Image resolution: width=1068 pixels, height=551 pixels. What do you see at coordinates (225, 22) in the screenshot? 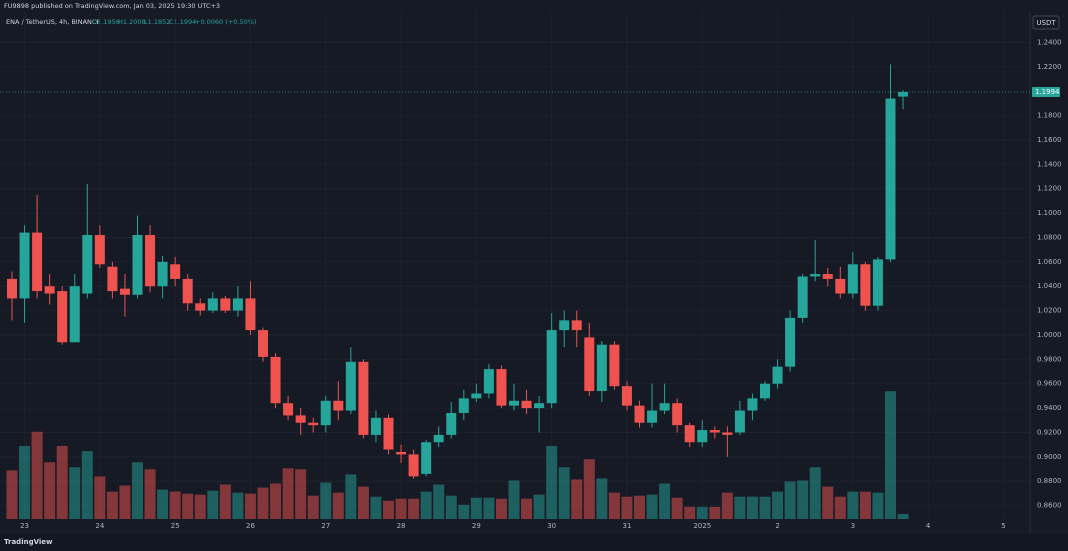
I see `change-text: +0.0060 (+0.50%)` at bounding box center [225, 22].